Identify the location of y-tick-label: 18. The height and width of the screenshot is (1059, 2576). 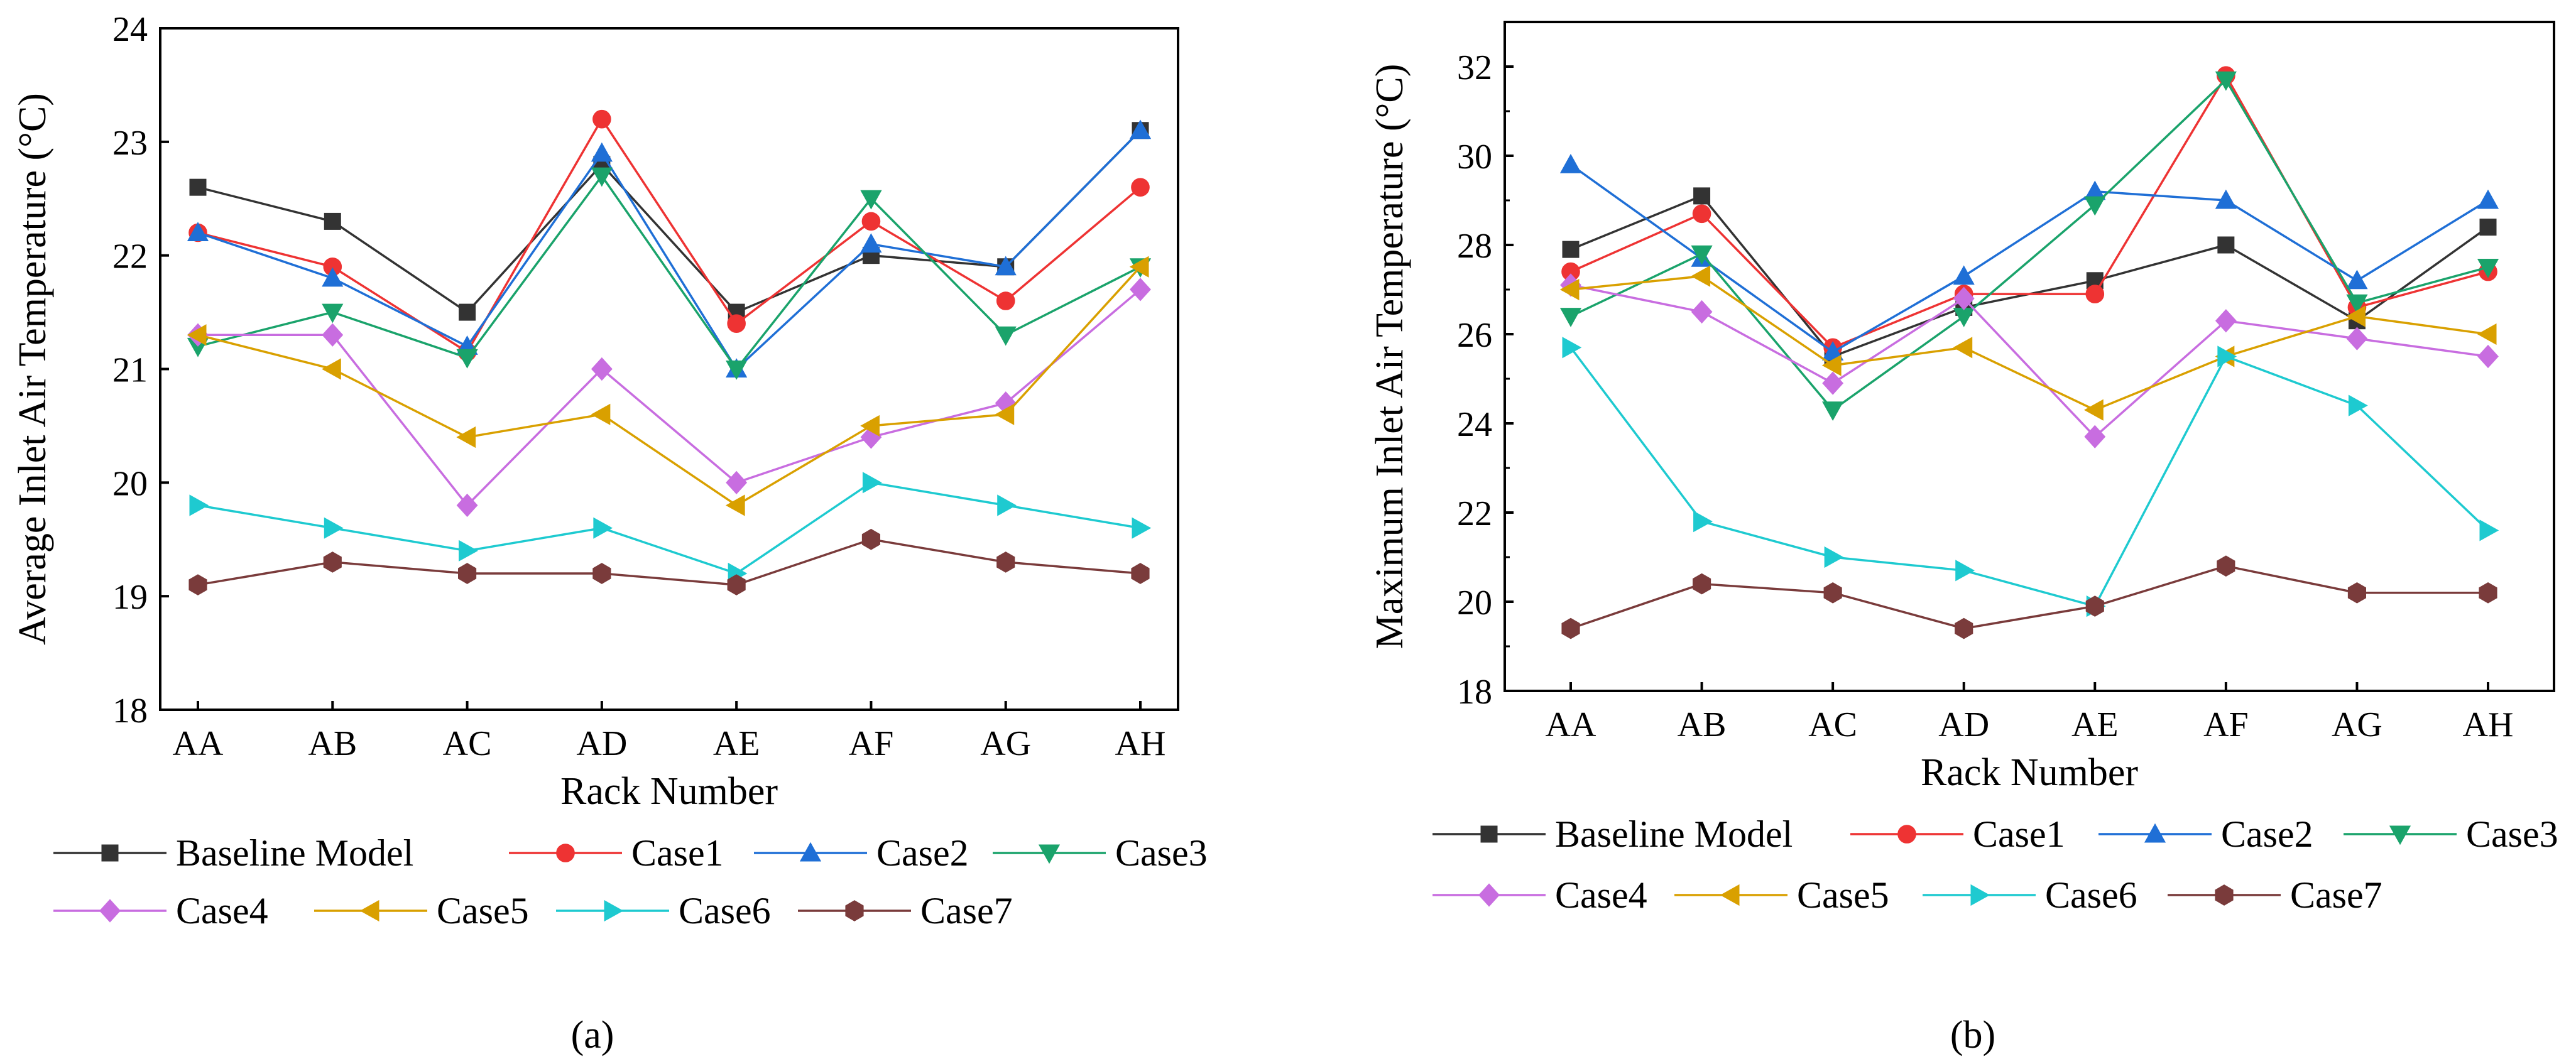
(1474, 692).